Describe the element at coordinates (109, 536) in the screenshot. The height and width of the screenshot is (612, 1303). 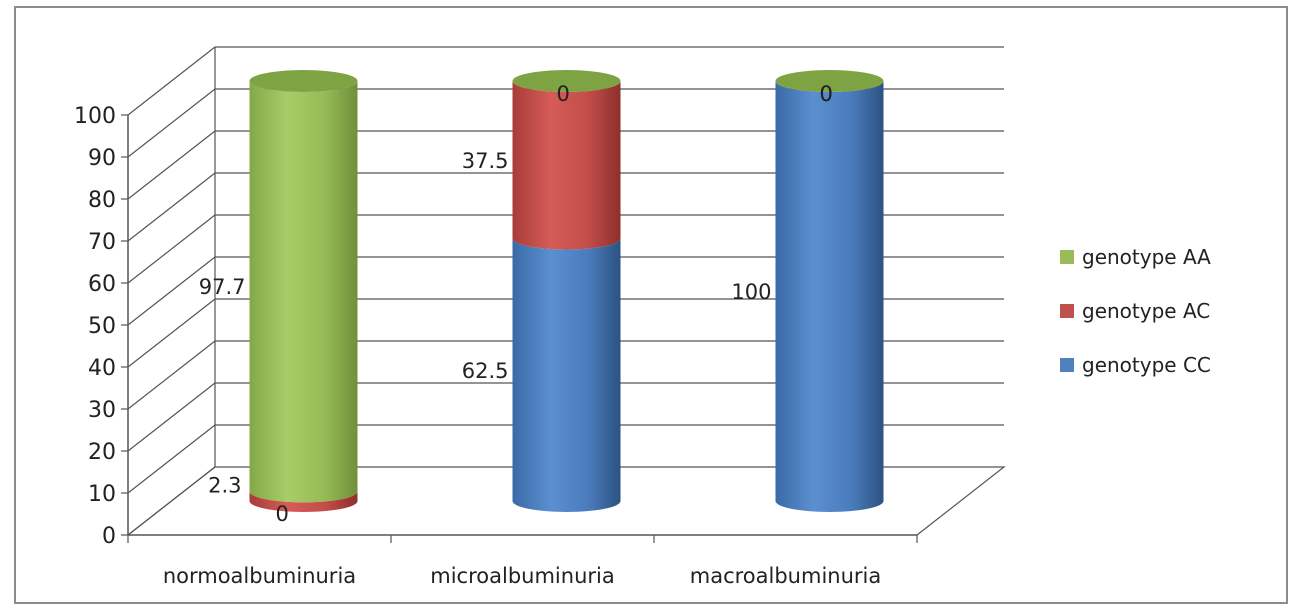
I see `value-axis-tick-label: 0` at that location.